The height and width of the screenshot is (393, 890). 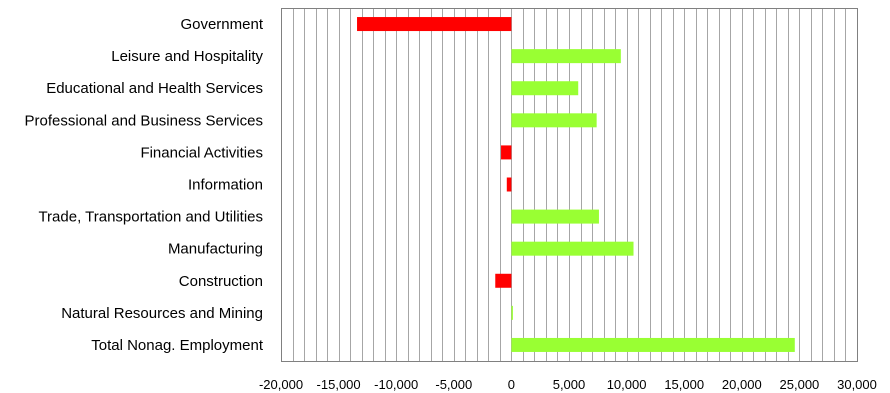 I want to click on bar-total-nonag-employment, so click(x=653, y=344).